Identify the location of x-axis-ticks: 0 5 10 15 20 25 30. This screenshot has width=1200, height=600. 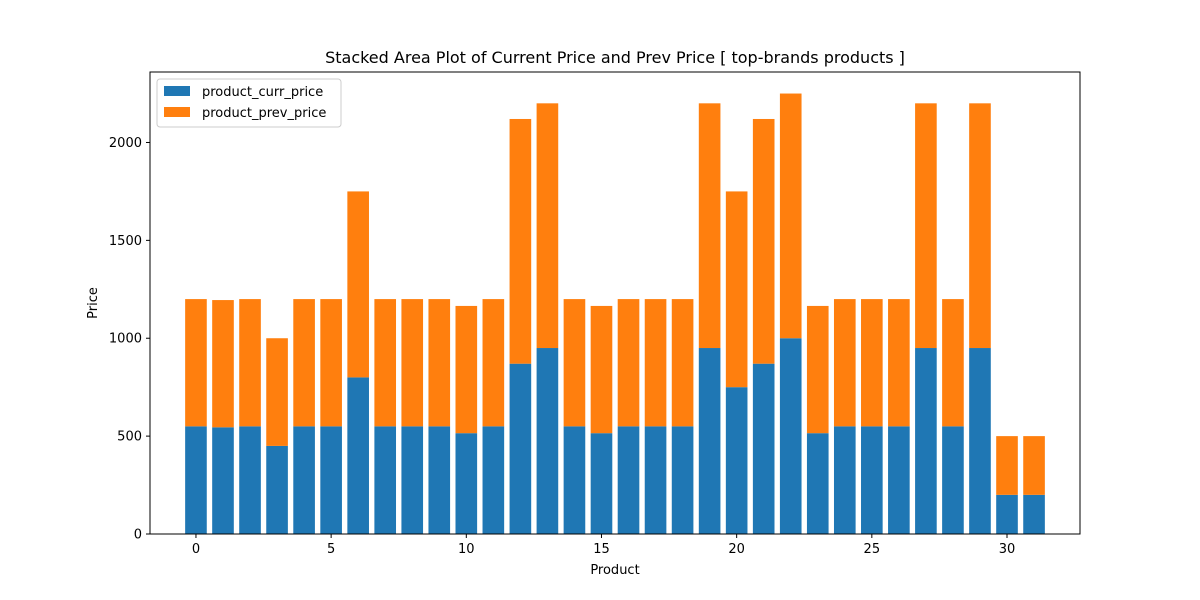
(603, 545).